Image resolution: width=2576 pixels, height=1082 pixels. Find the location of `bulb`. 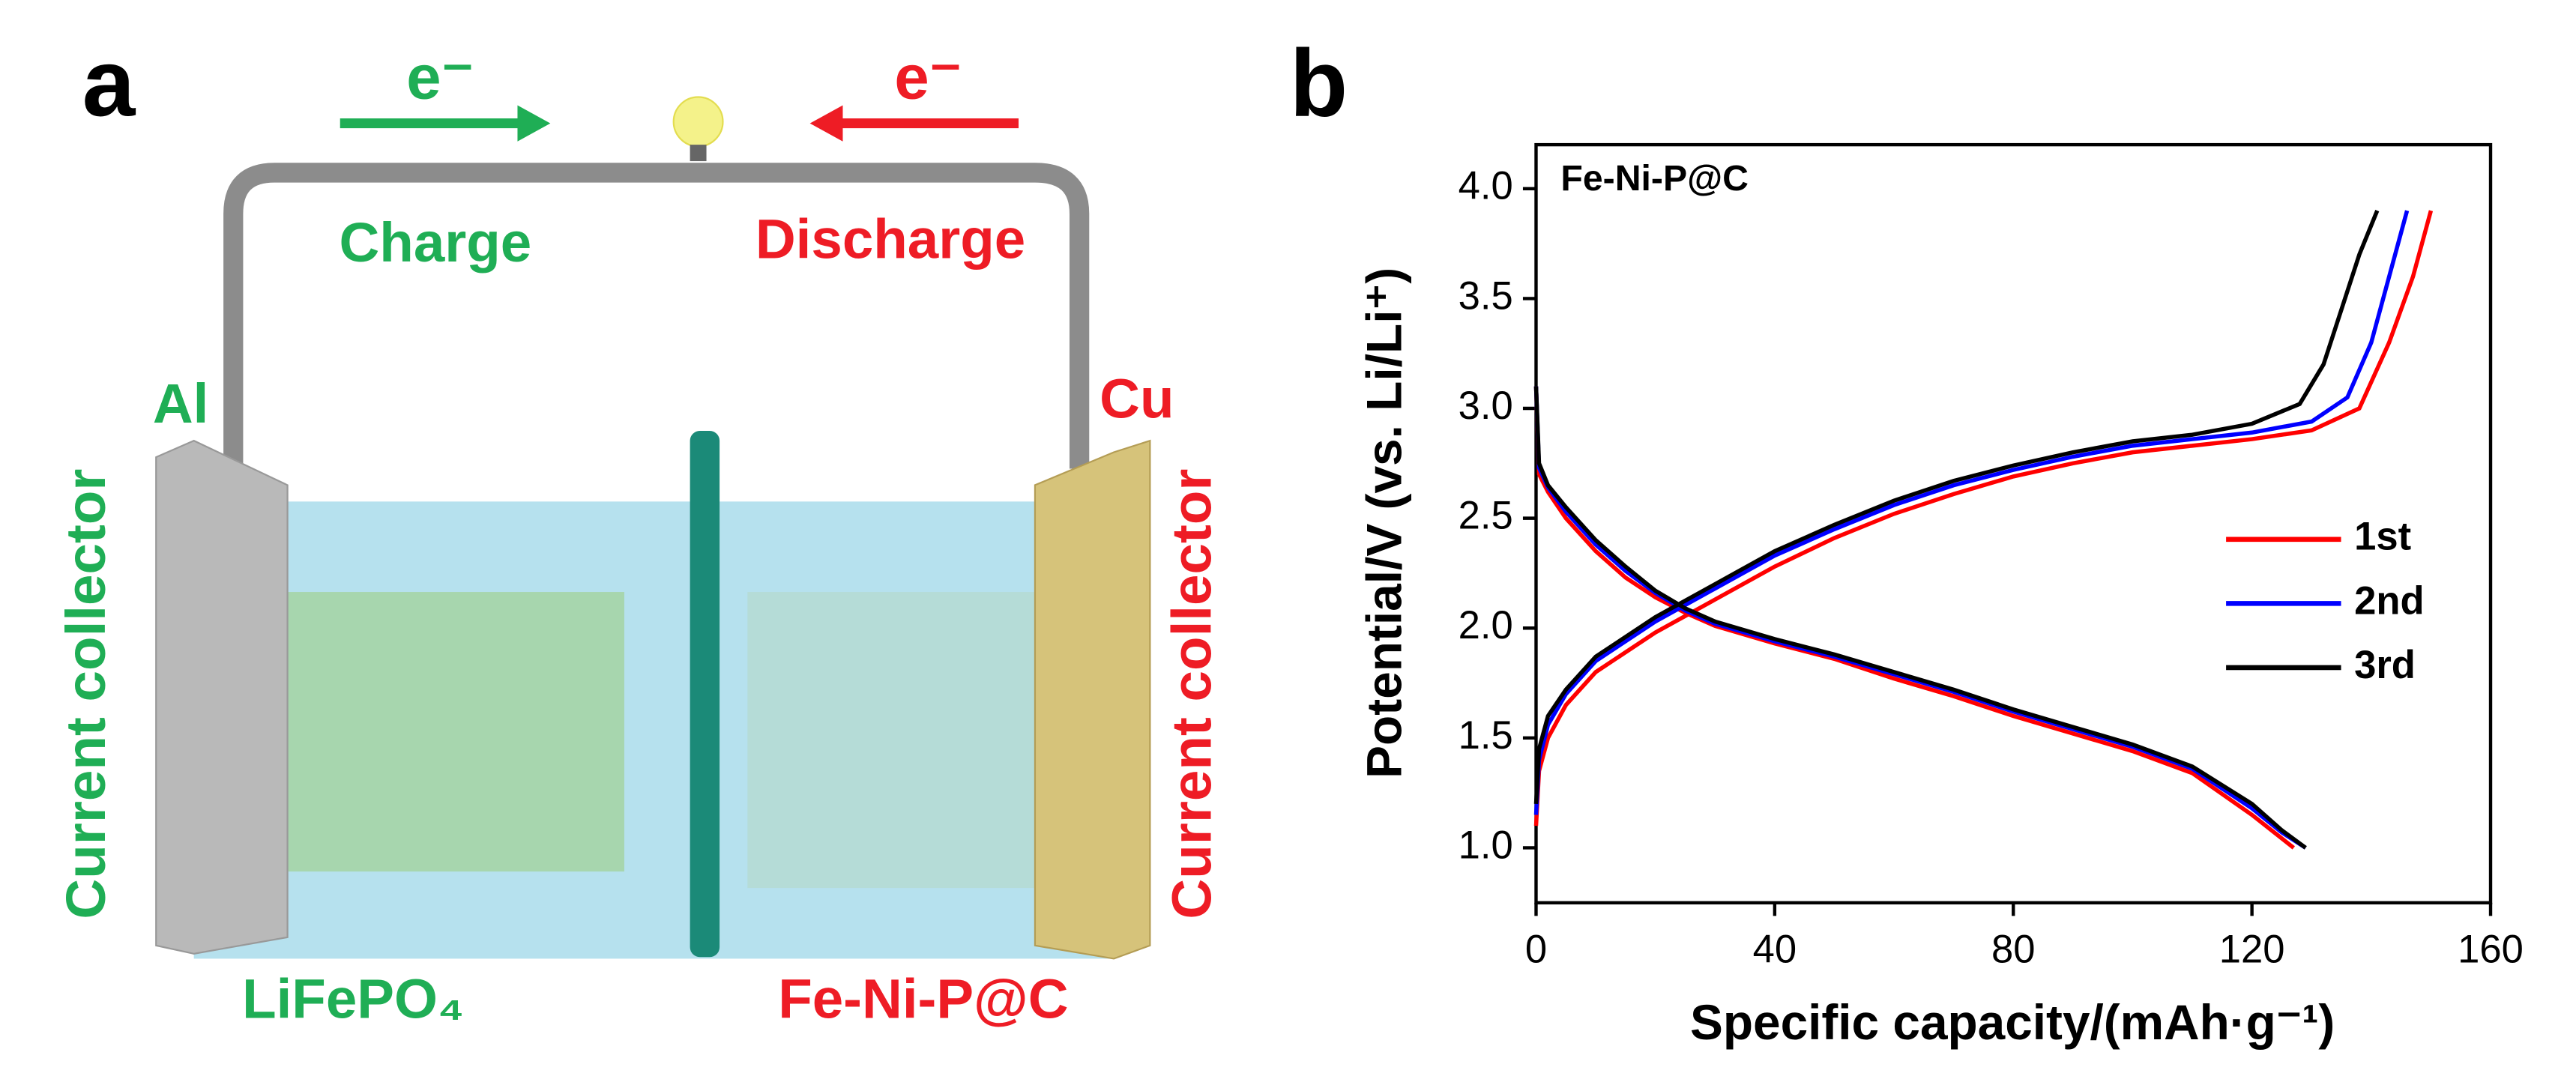

bulb is located at coordinates (698, 122).